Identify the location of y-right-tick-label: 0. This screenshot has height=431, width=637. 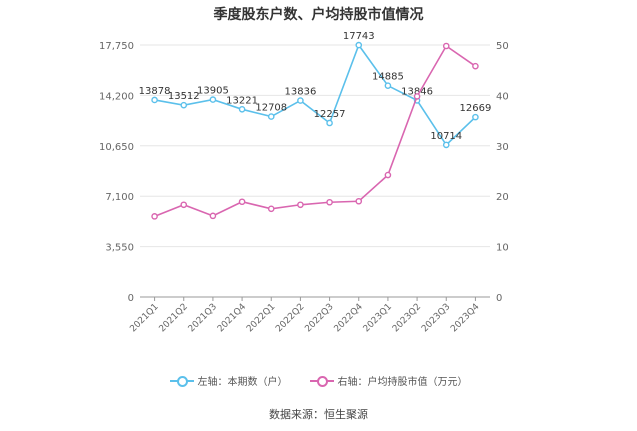
(499, 298).